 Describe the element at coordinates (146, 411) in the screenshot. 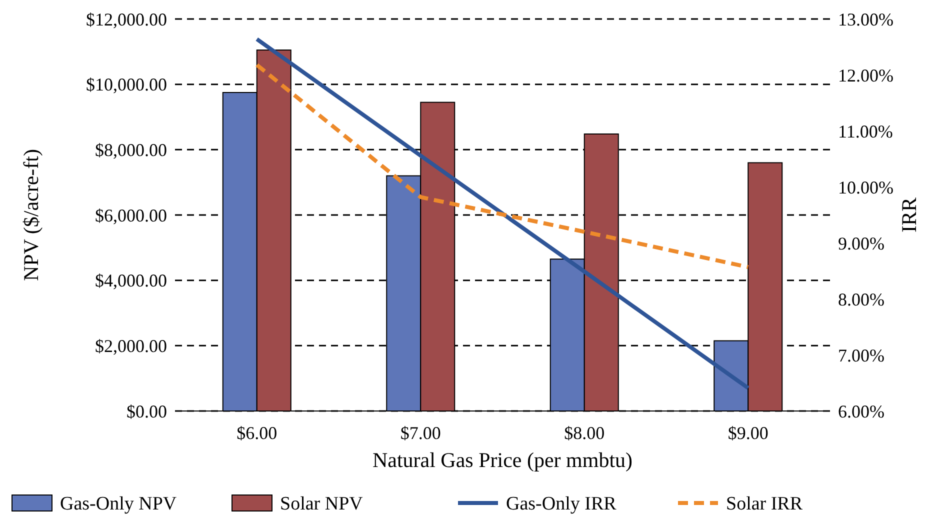

I see `y-tick-label: $0.00` at that location.